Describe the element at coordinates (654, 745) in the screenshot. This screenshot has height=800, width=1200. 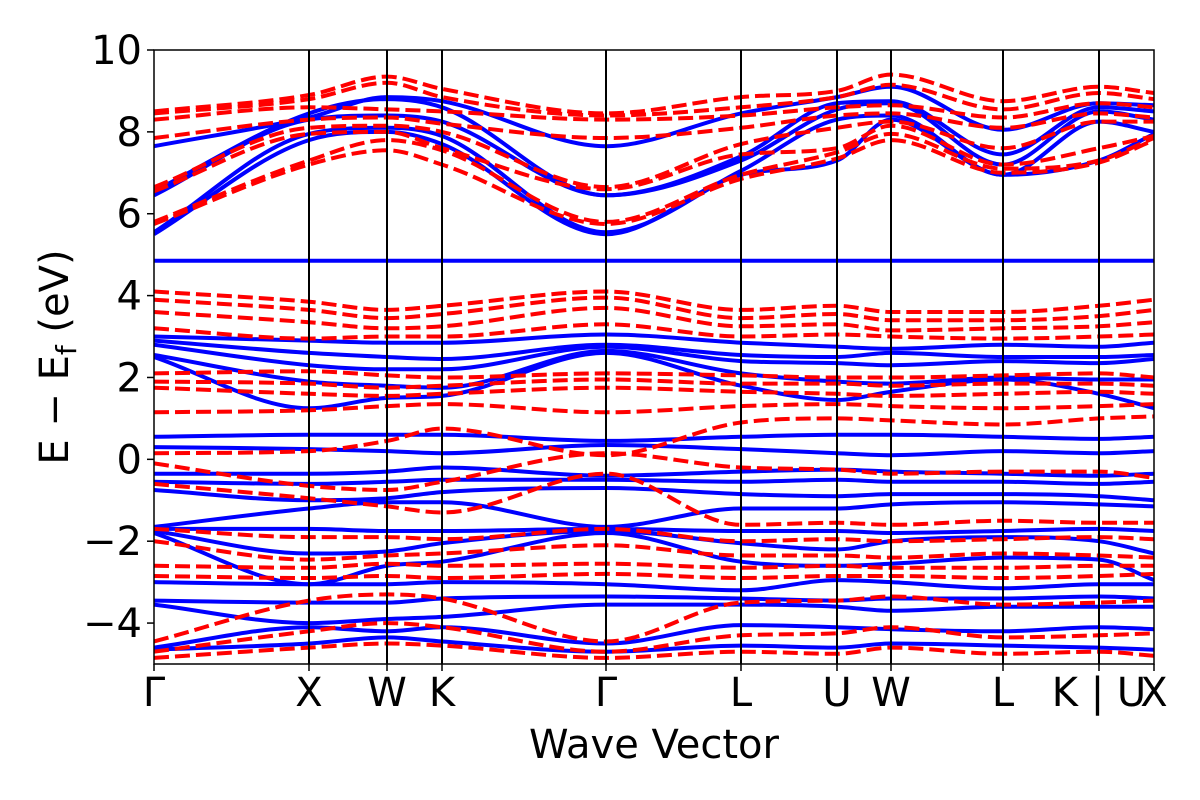
I see `x-axis-label: Wave Vector` at that location.